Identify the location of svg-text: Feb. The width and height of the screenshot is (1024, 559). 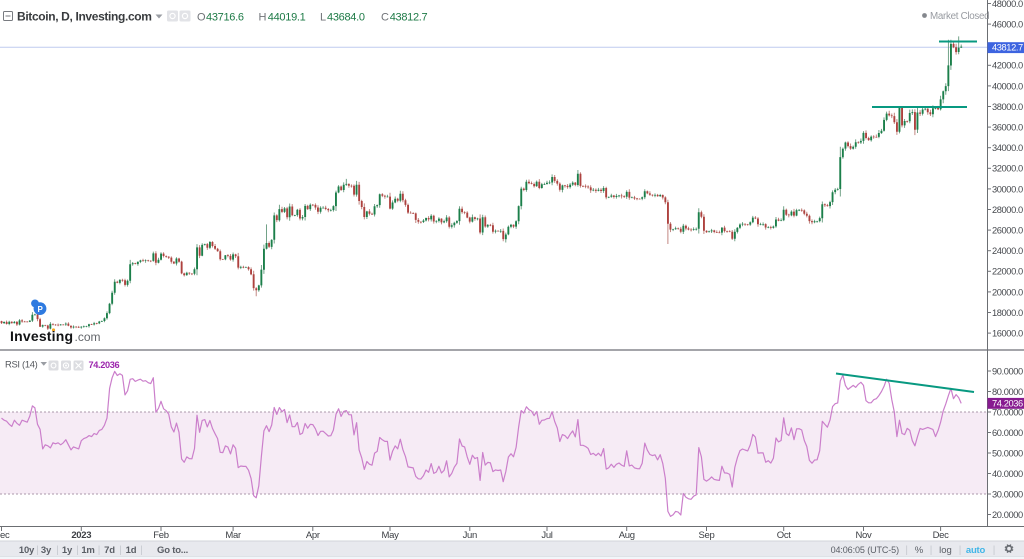
(160, 535).